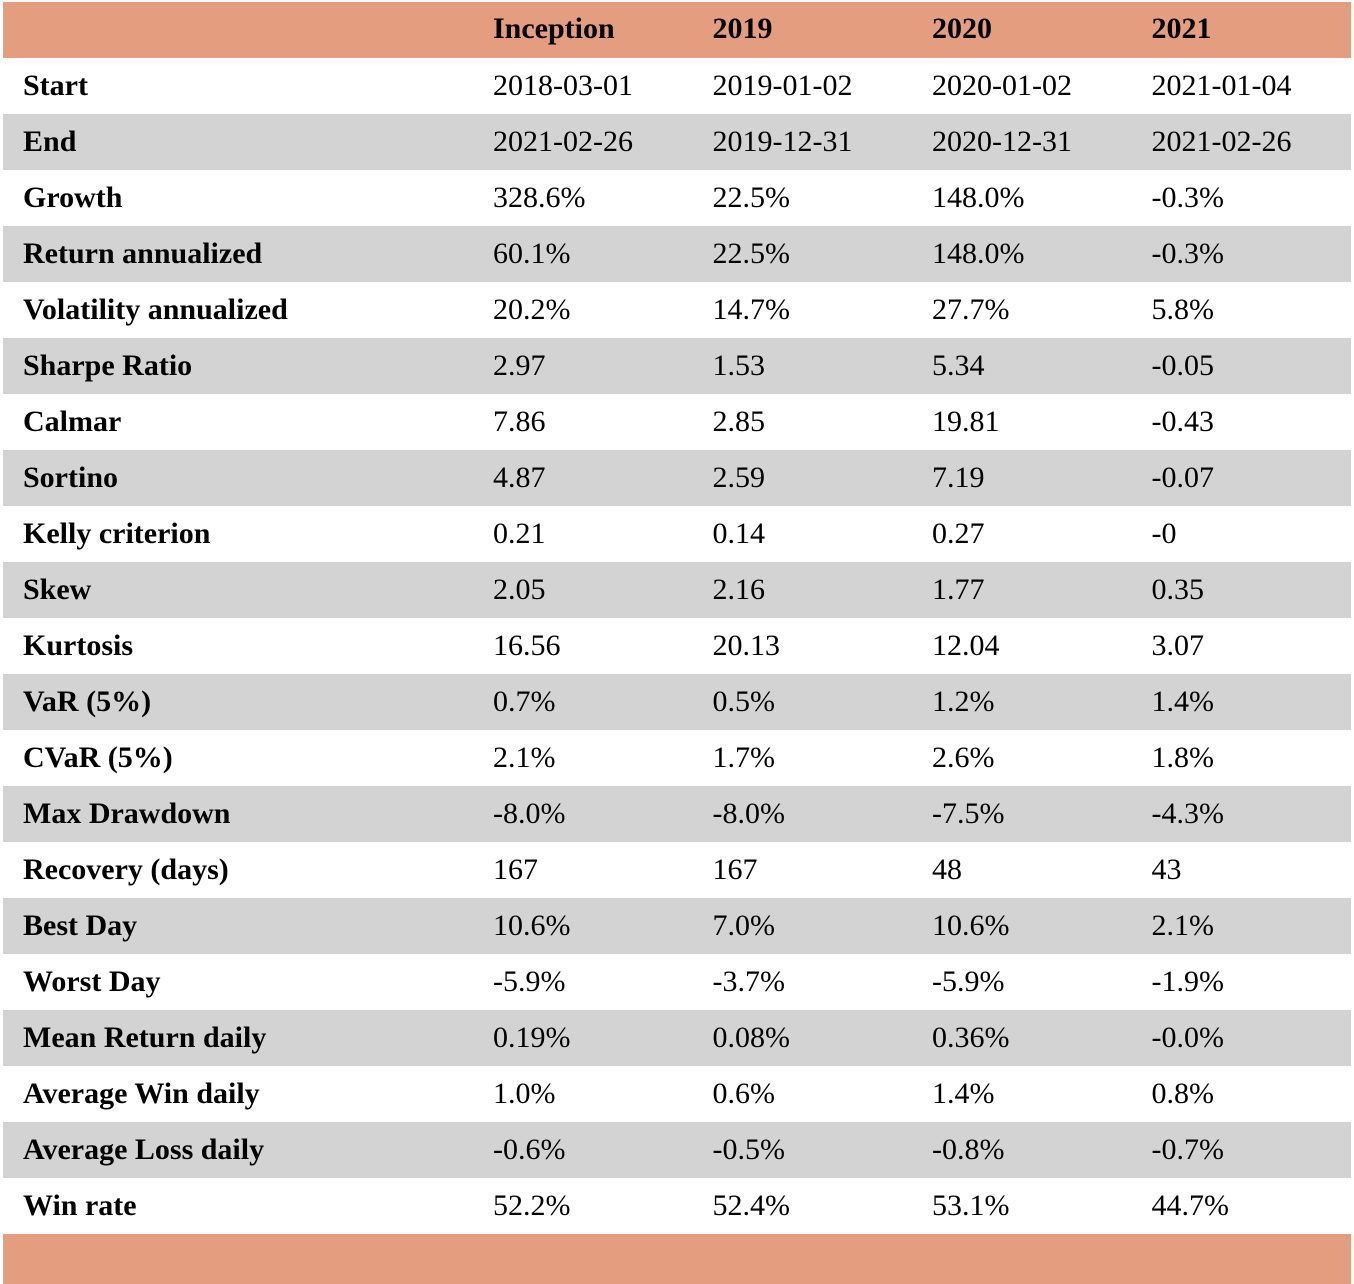  Describe the element at coordinates (677, 590) in the screenshot. I see `table-row: Skew 2.05 2.16 1.77 0.35` at that location.